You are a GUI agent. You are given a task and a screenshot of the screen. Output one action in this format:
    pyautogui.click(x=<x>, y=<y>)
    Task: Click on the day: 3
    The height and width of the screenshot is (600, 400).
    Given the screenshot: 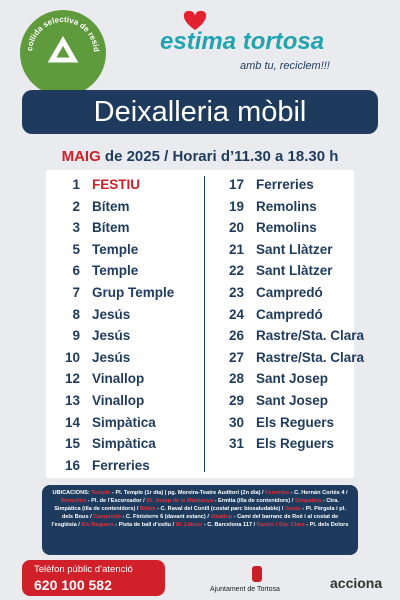 What is the action you would take?
    pyautogui.click(x=76, y=228)
    